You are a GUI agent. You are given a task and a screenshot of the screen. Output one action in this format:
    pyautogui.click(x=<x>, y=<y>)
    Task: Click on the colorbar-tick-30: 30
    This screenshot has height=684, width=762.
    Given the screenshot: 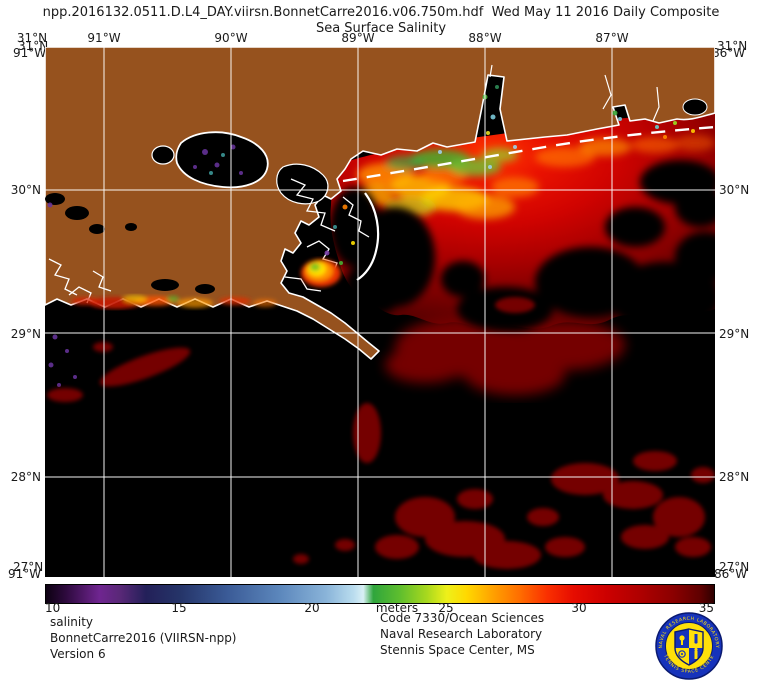 What is the action you would take?
    pyautogui.click(x=579, y=608)
    